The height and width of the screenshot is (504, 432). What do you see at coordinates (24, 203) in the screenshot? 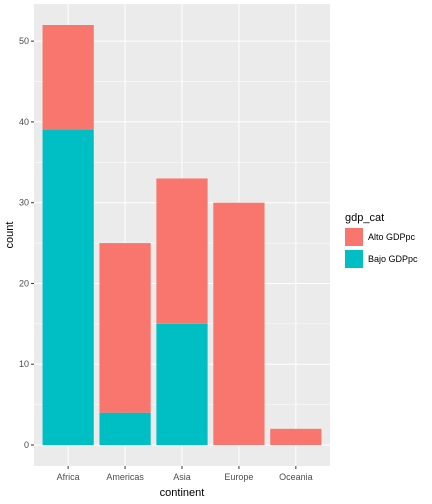
I see `y-tick-label: 30` at bounding box center [24, 203].